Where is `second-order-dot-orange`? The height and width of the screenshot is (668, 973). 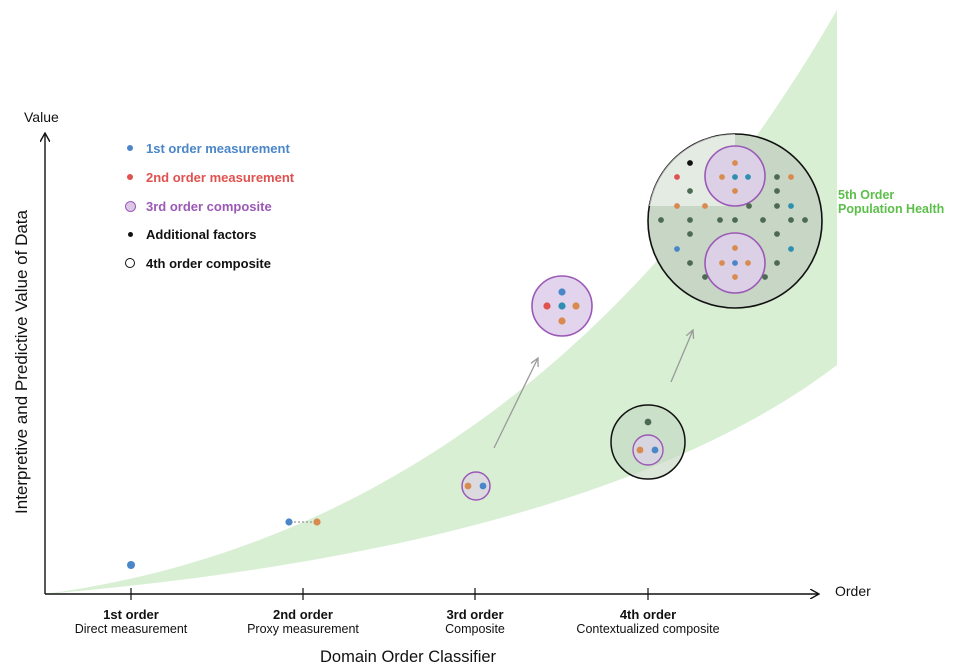
second-order-dot-orange is located at coordinates (317, 522).